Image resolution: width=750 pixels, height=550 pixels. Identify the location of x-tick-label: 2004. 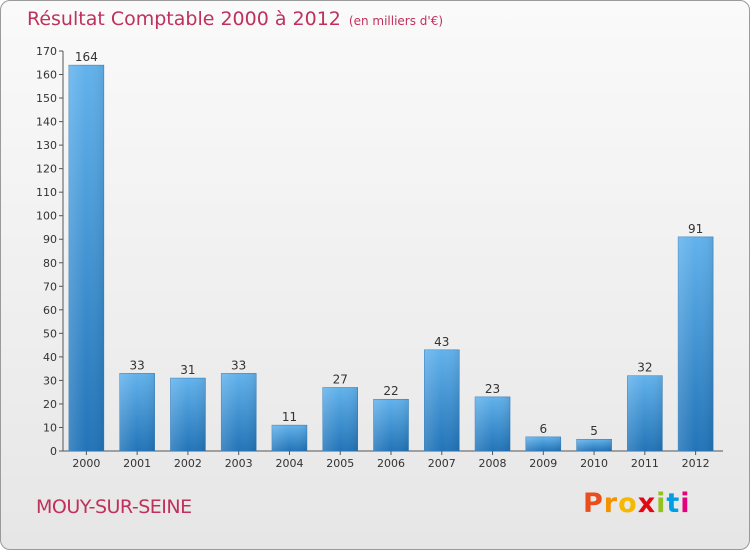
(289, 463).